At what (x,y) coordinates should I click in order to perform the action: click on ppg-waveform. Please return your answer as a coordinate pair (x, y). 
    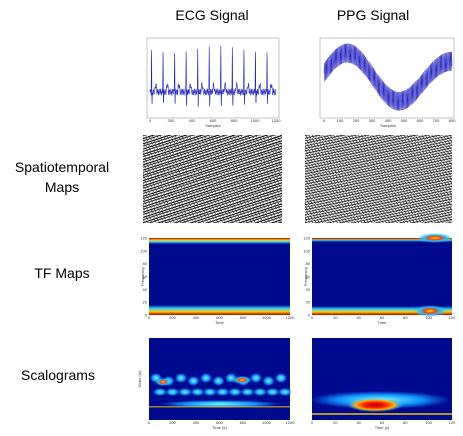
    Looking at the image, I should click on (388, 77).